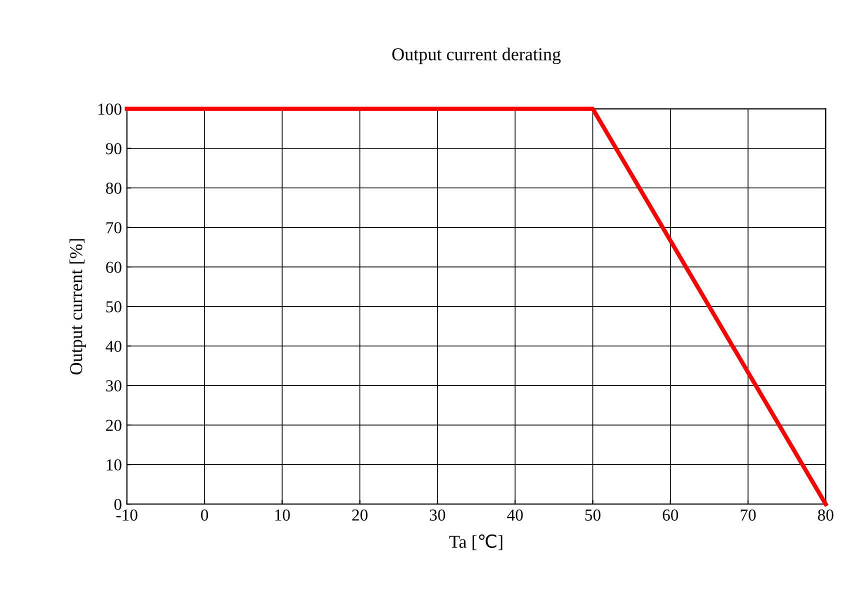 The image size is (846, 598). Describe the element at coordinates (114, 188) in the screenshot. I see `y-tick-label: 80` at that location.